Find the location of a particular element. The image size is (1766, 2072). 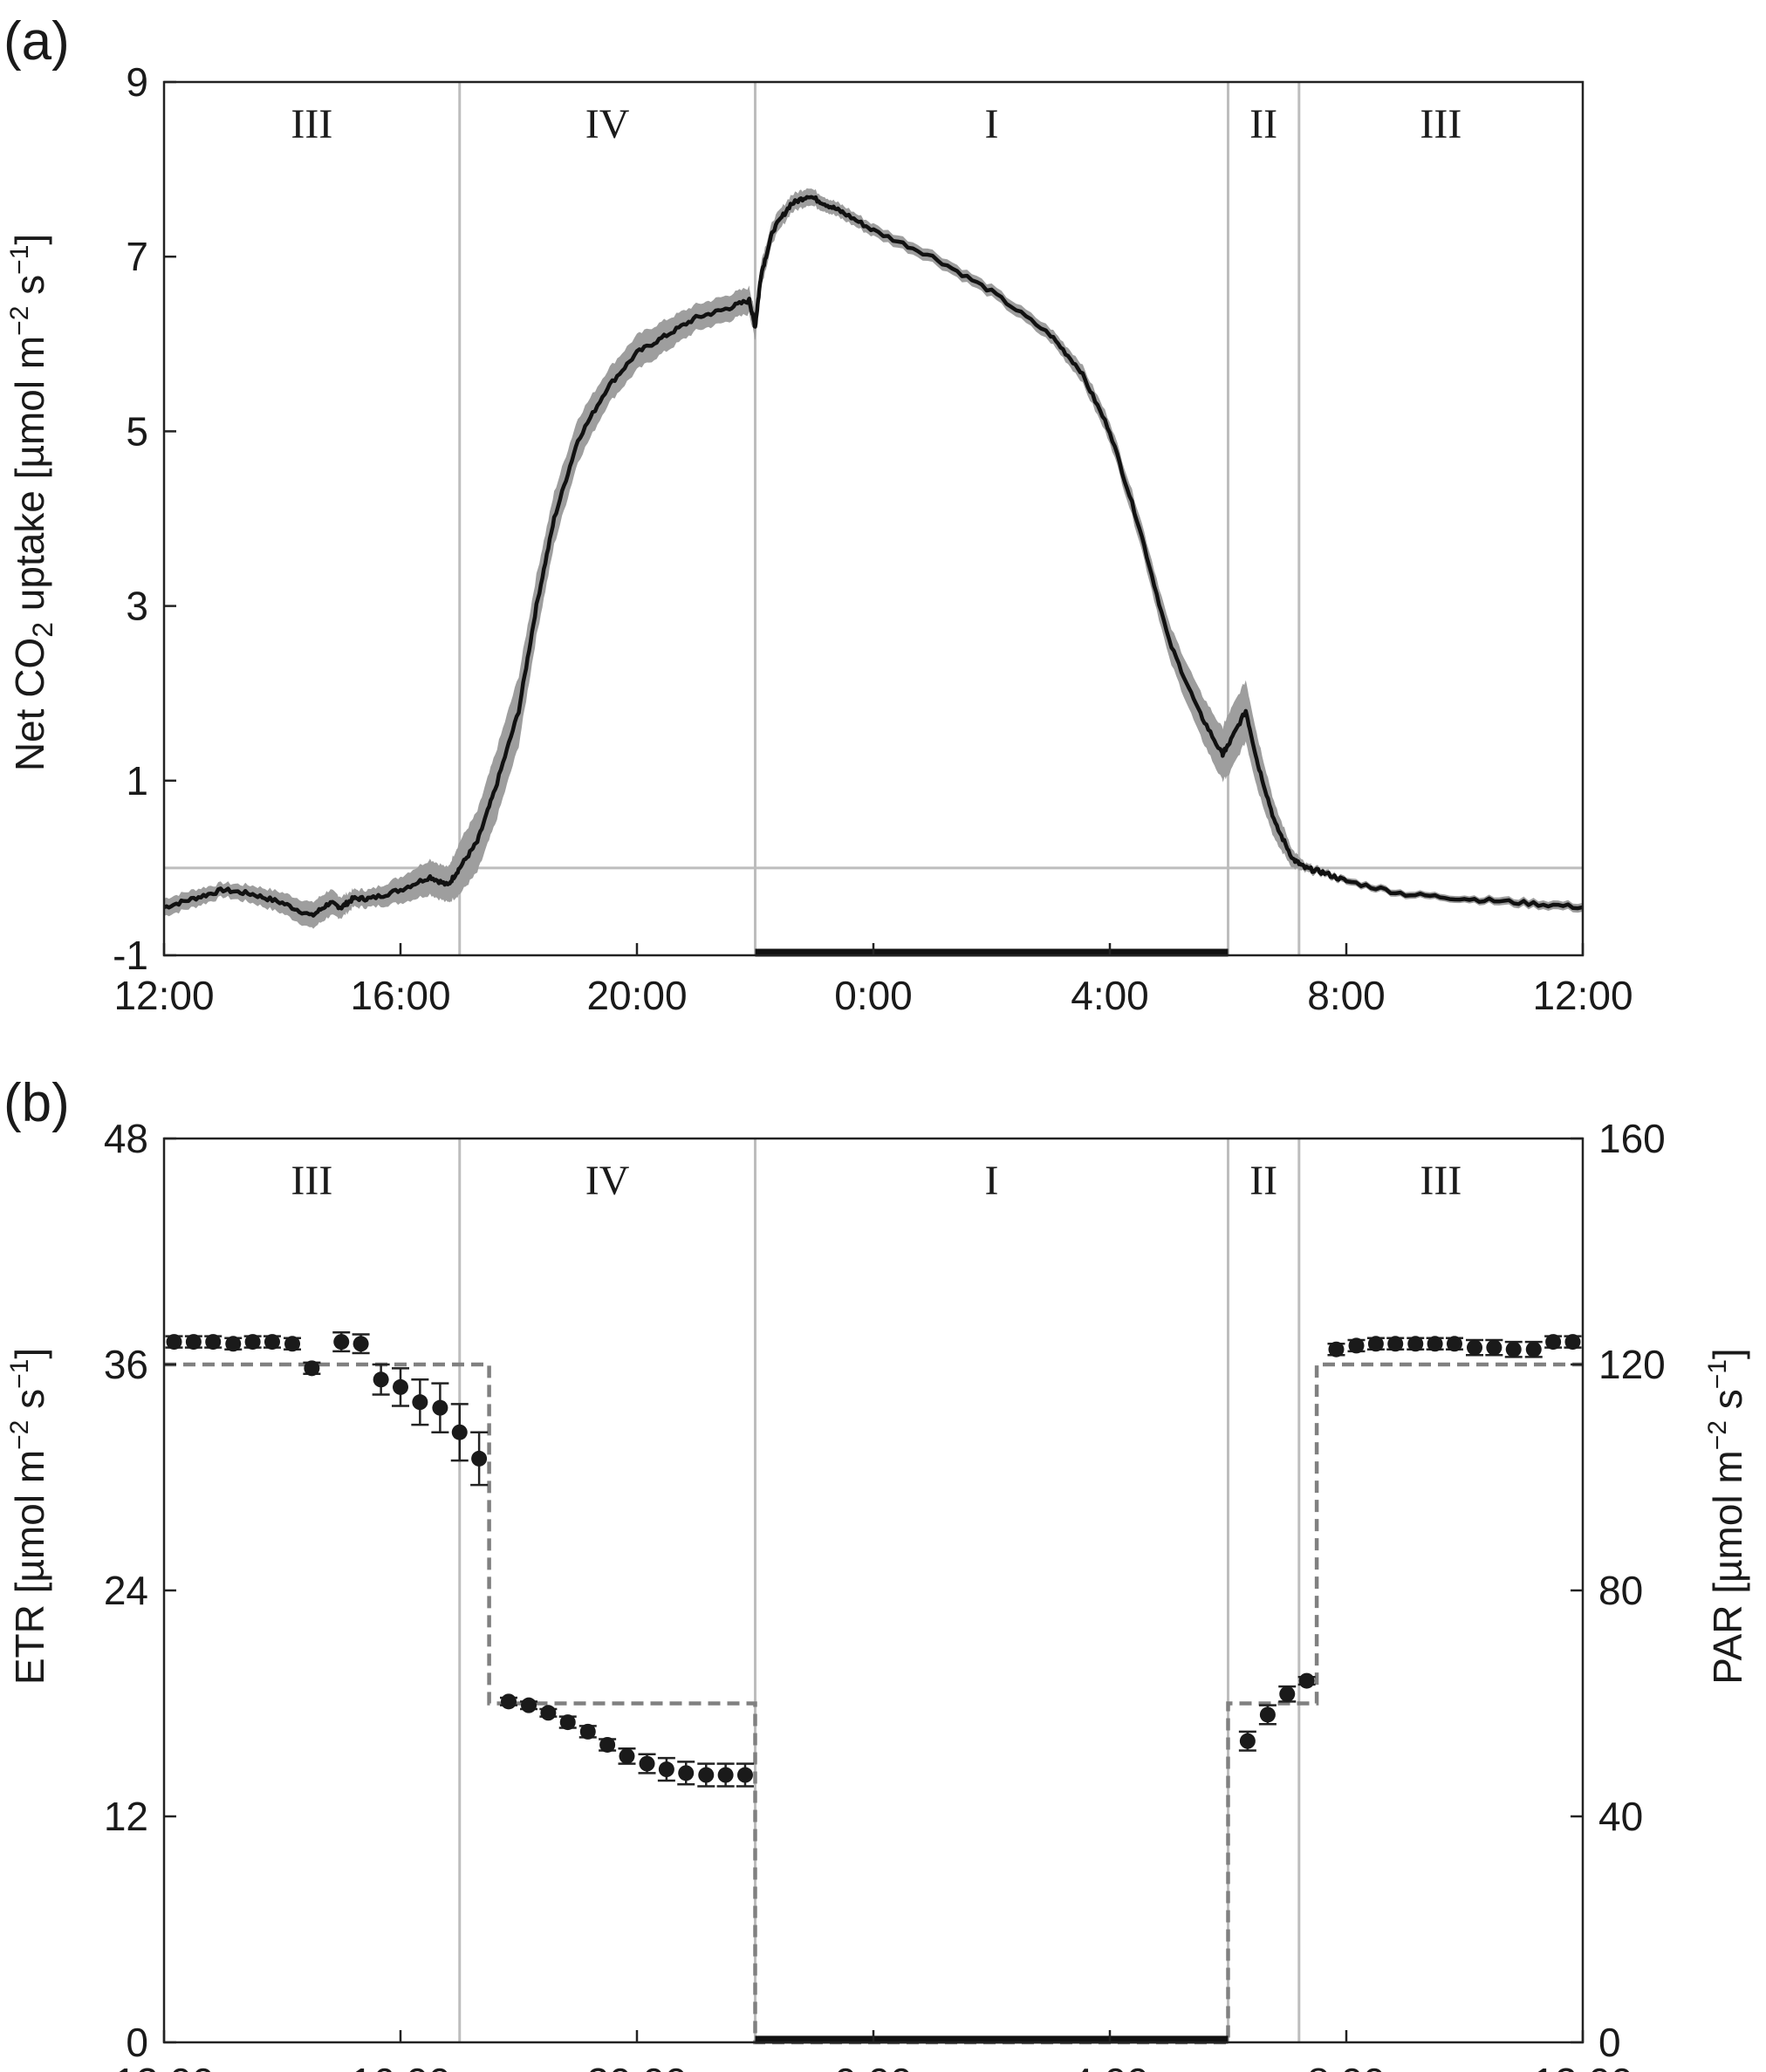

y-tick-label: 7 is located at coordinates (137, 257).